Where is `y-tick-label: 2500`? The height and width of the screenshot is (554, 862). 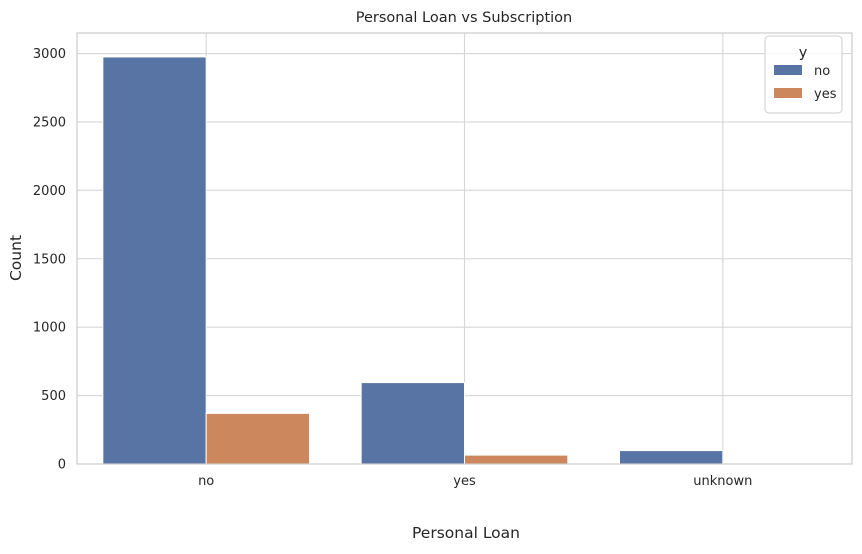
y-tick-label: 2500 is located at coordinates (49, 122).